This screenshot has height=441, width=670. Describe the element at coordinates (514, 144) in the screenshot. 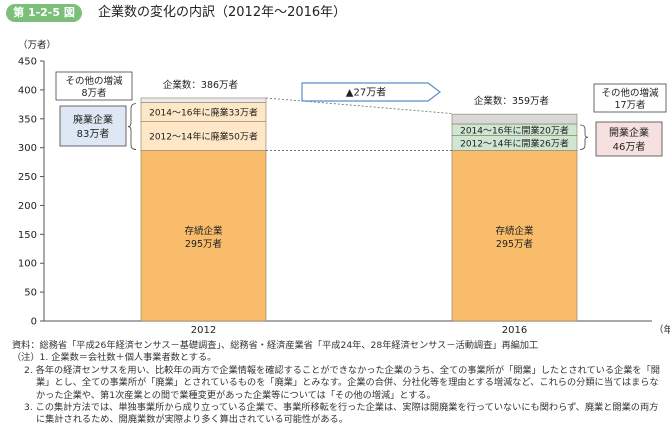

I see `segment-label: 2012～14年に開業26万者` at that location.